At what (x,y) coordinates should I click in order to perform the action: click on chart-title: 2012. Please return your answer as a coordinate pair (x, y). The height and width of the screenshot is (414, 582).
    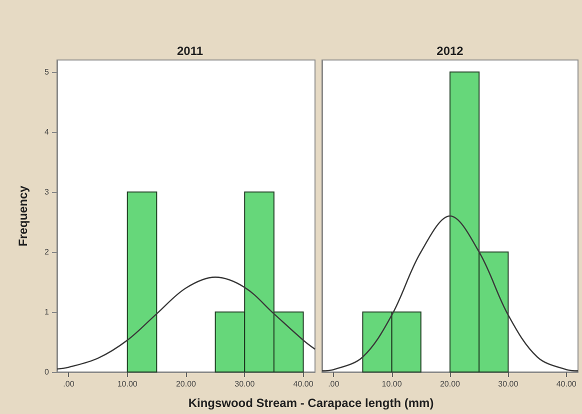
    Looking at the image, I should click on (450, 51).